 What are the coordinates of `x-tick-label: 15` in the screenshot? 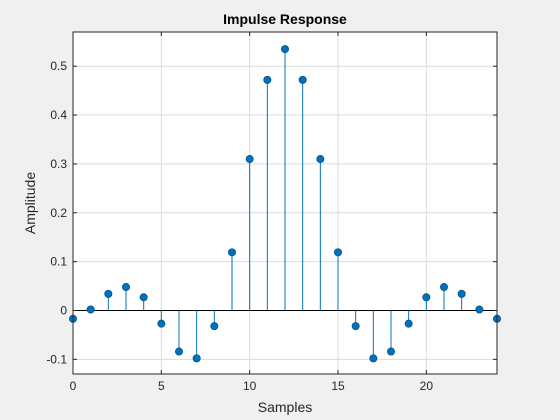 It's located at (338, 386).